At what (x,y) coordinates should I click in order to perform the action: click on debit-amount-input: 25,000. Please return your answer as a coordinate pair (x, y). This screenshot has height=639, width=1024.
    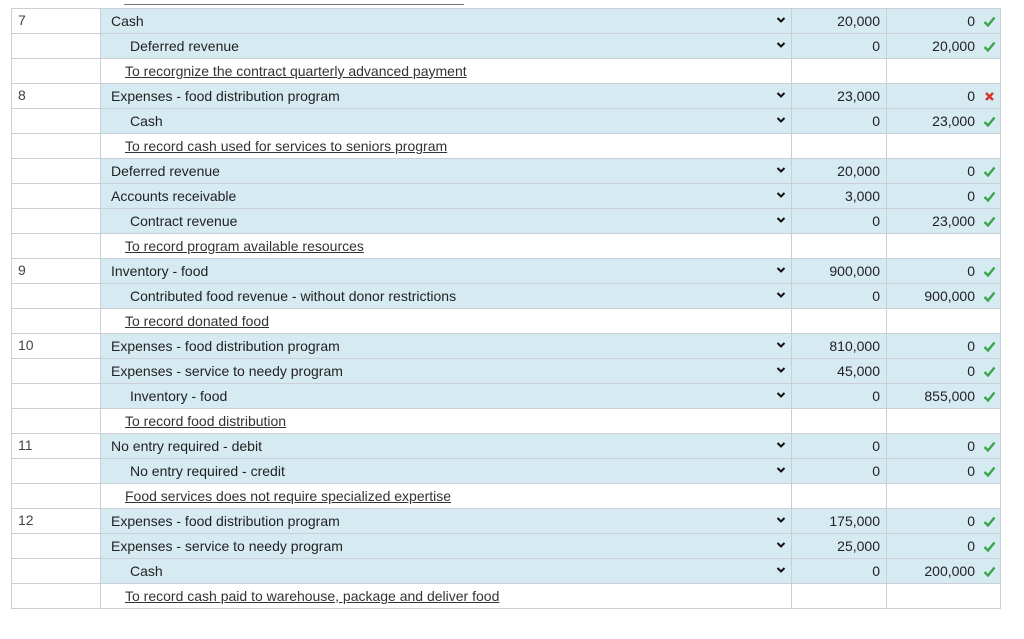
    Looking at the image, I should click on (839, 546).